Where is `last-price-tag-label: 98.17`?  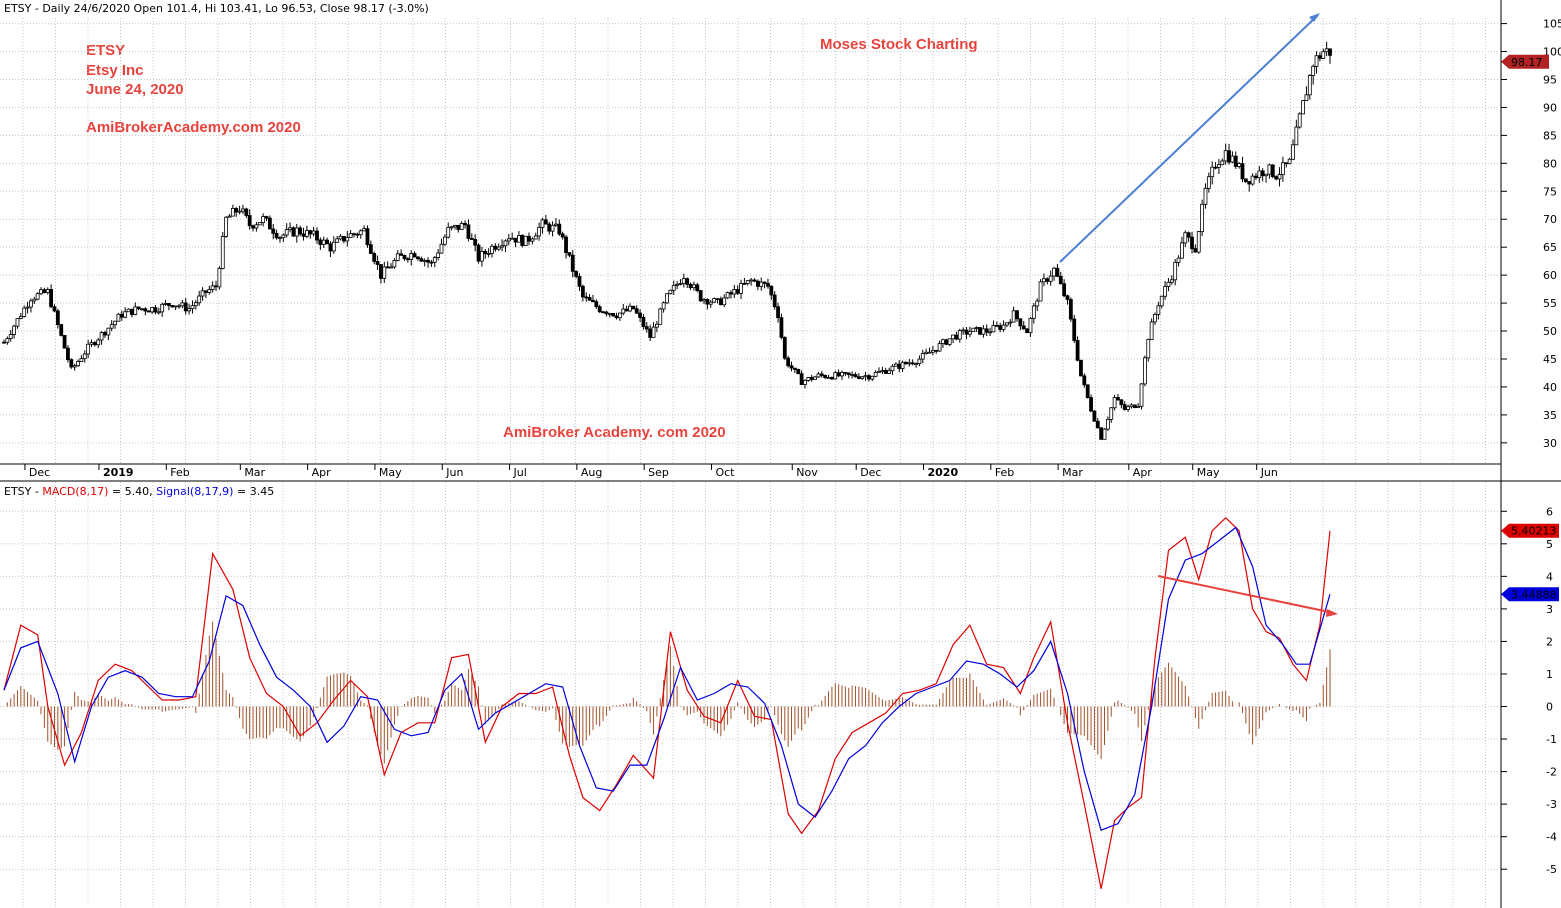
last-price-tag-label: 98.17 is located at coordinates (1527, 62).